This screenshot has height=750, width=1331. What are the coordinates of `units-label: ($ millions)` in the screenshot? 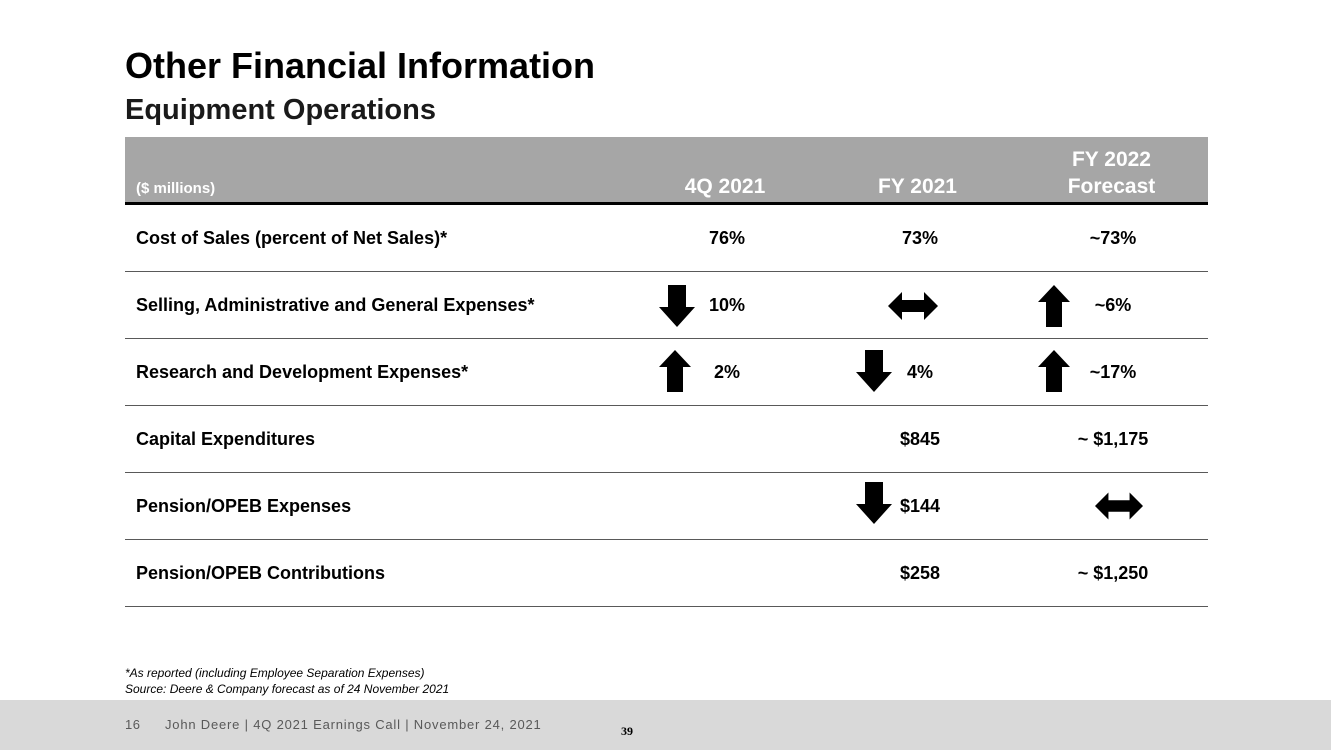 It's located at (176, 188).